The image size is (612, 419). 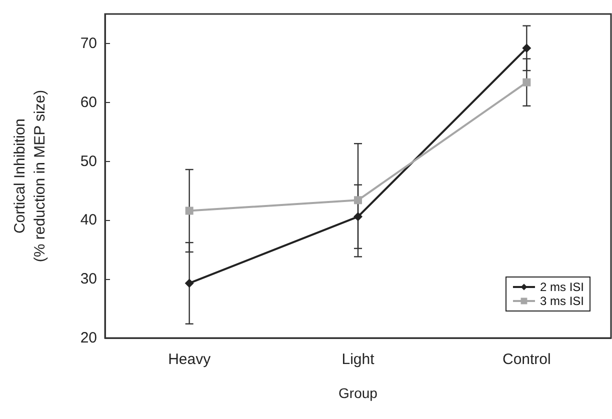 I want to click on legend-label: 3 ms ISI, so click(x=562, y=301).